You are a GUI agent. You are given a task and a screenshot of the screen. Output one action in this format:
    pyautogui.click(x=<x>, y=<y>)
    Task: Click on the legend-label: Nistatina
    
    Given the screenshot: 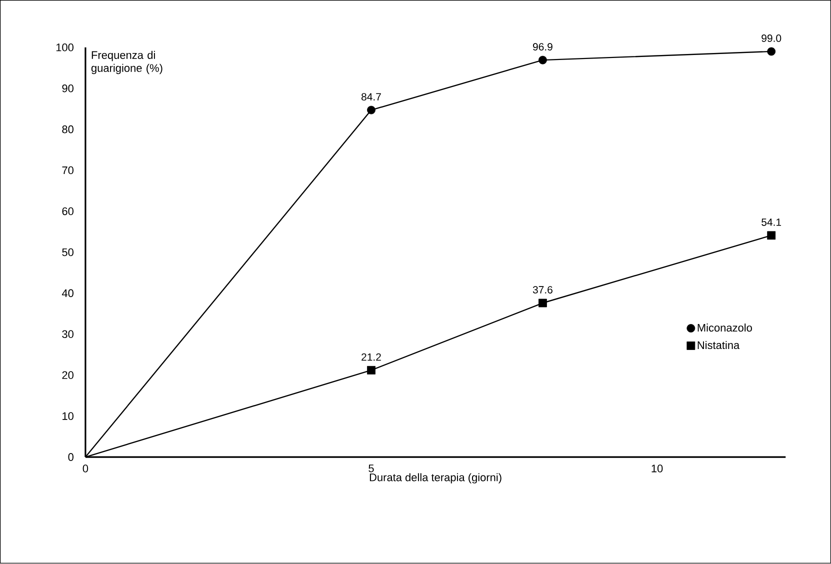 What is the action you would take?
    pyautogui.click(x=719, y=345)
    